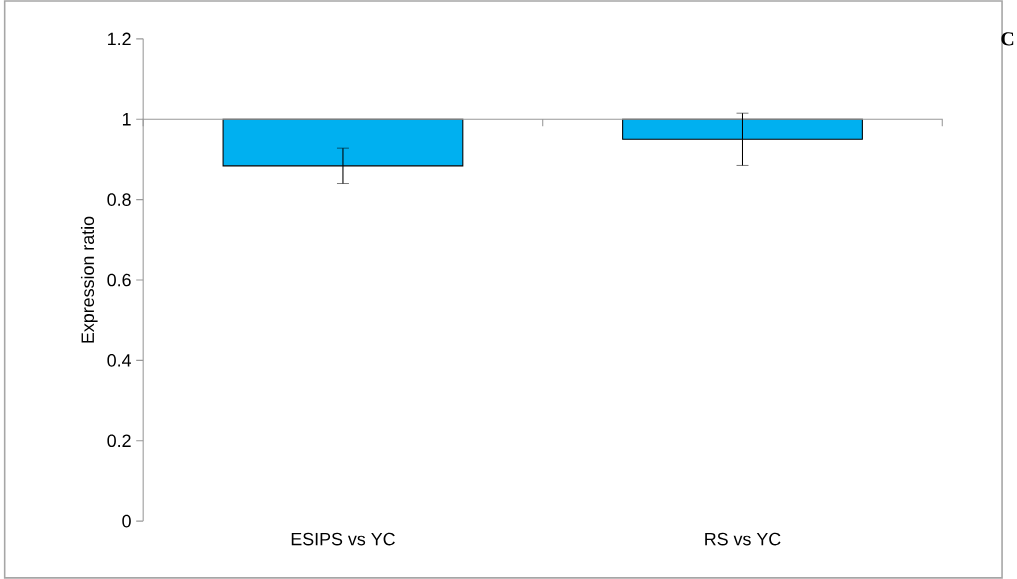  Describe the element at coordinates (1007, 39) in the screenshot. I see `text: C` at that location.